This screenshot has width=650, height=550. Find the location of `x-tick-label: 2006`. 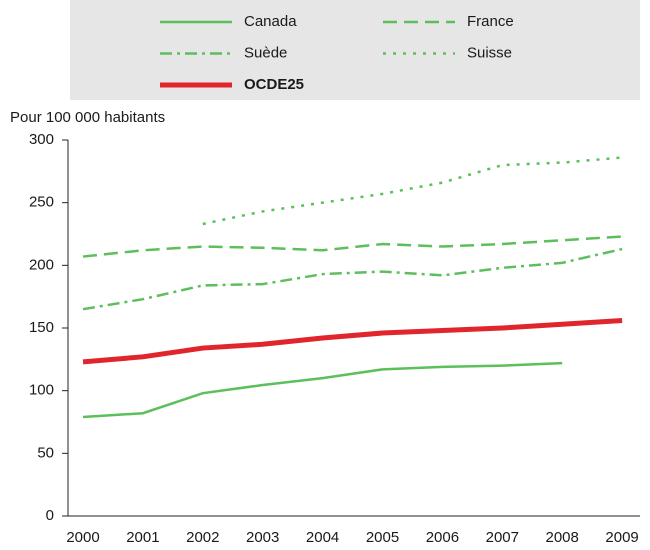

x-tick-label: 2006 is located at coordinates (442, 537).